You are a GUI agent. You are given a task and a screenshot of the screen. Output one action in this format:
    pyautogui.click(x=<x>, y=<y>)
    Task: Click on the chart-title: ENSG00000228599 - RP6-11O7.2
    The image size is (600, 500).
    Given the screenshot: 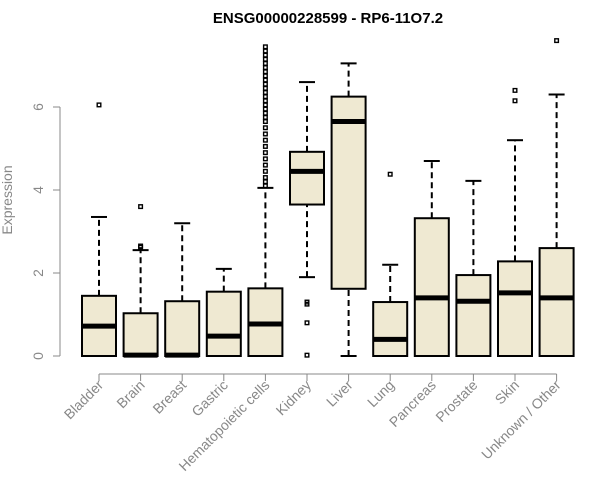 What is the action you would take?
    pyautogui.click(x=328, y=18)
    